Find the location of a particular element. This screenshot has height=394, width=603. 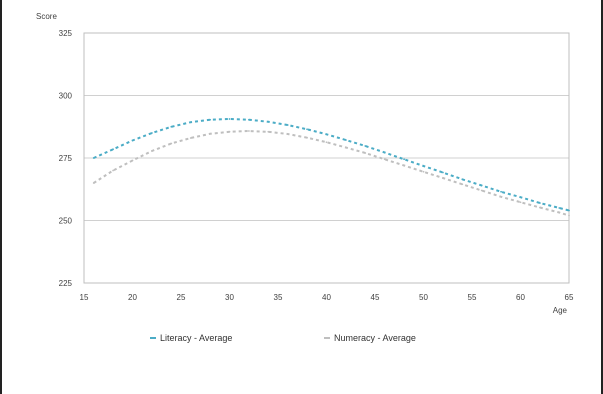

x-tick-label: 15 is located at coordinates (84, 297).